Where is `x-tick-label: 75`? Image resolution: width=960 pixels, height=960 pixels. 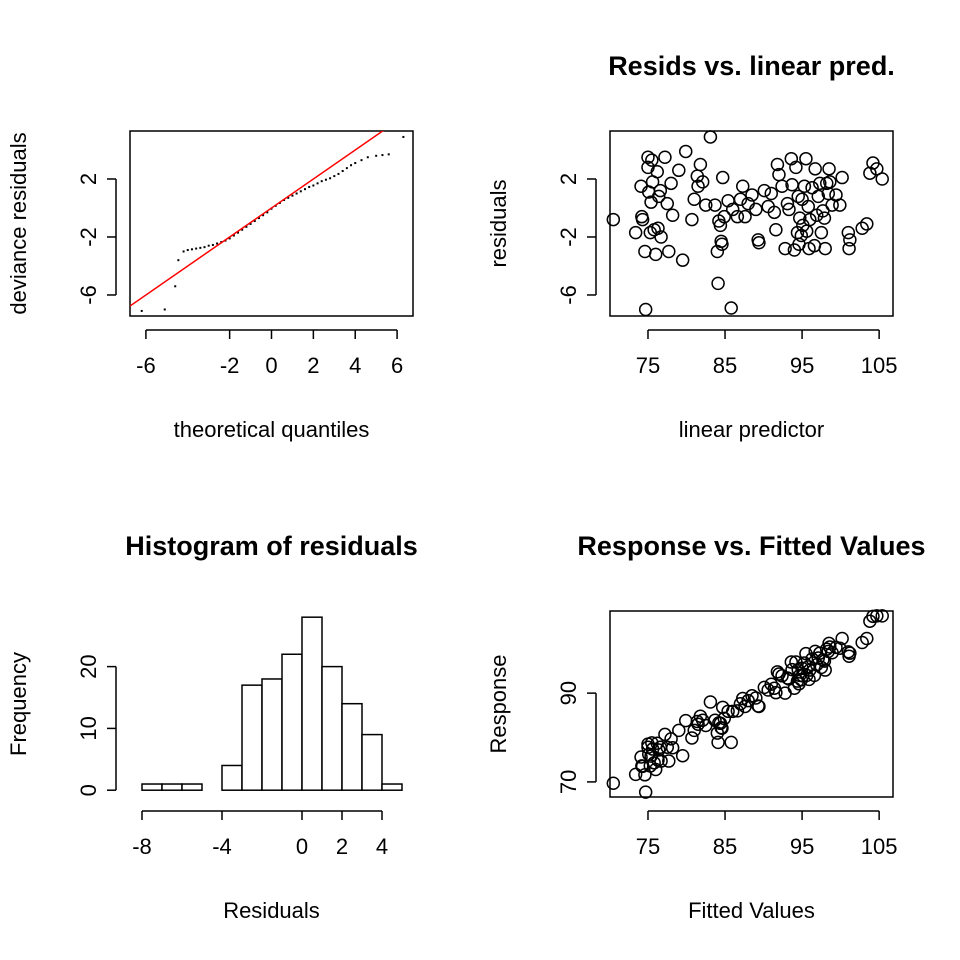 x-tick-label: 75 is located at coordinates (648, 365).